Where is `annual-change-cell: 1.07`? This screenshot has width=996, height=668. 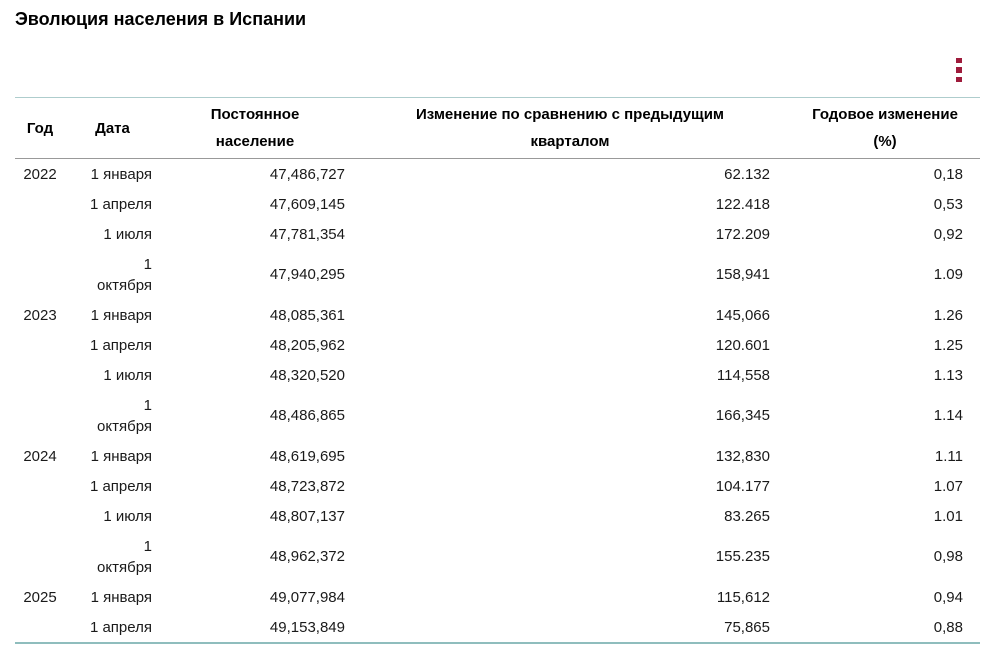 annual-change-cell: 1.07 is located at coordinates (948, 486).